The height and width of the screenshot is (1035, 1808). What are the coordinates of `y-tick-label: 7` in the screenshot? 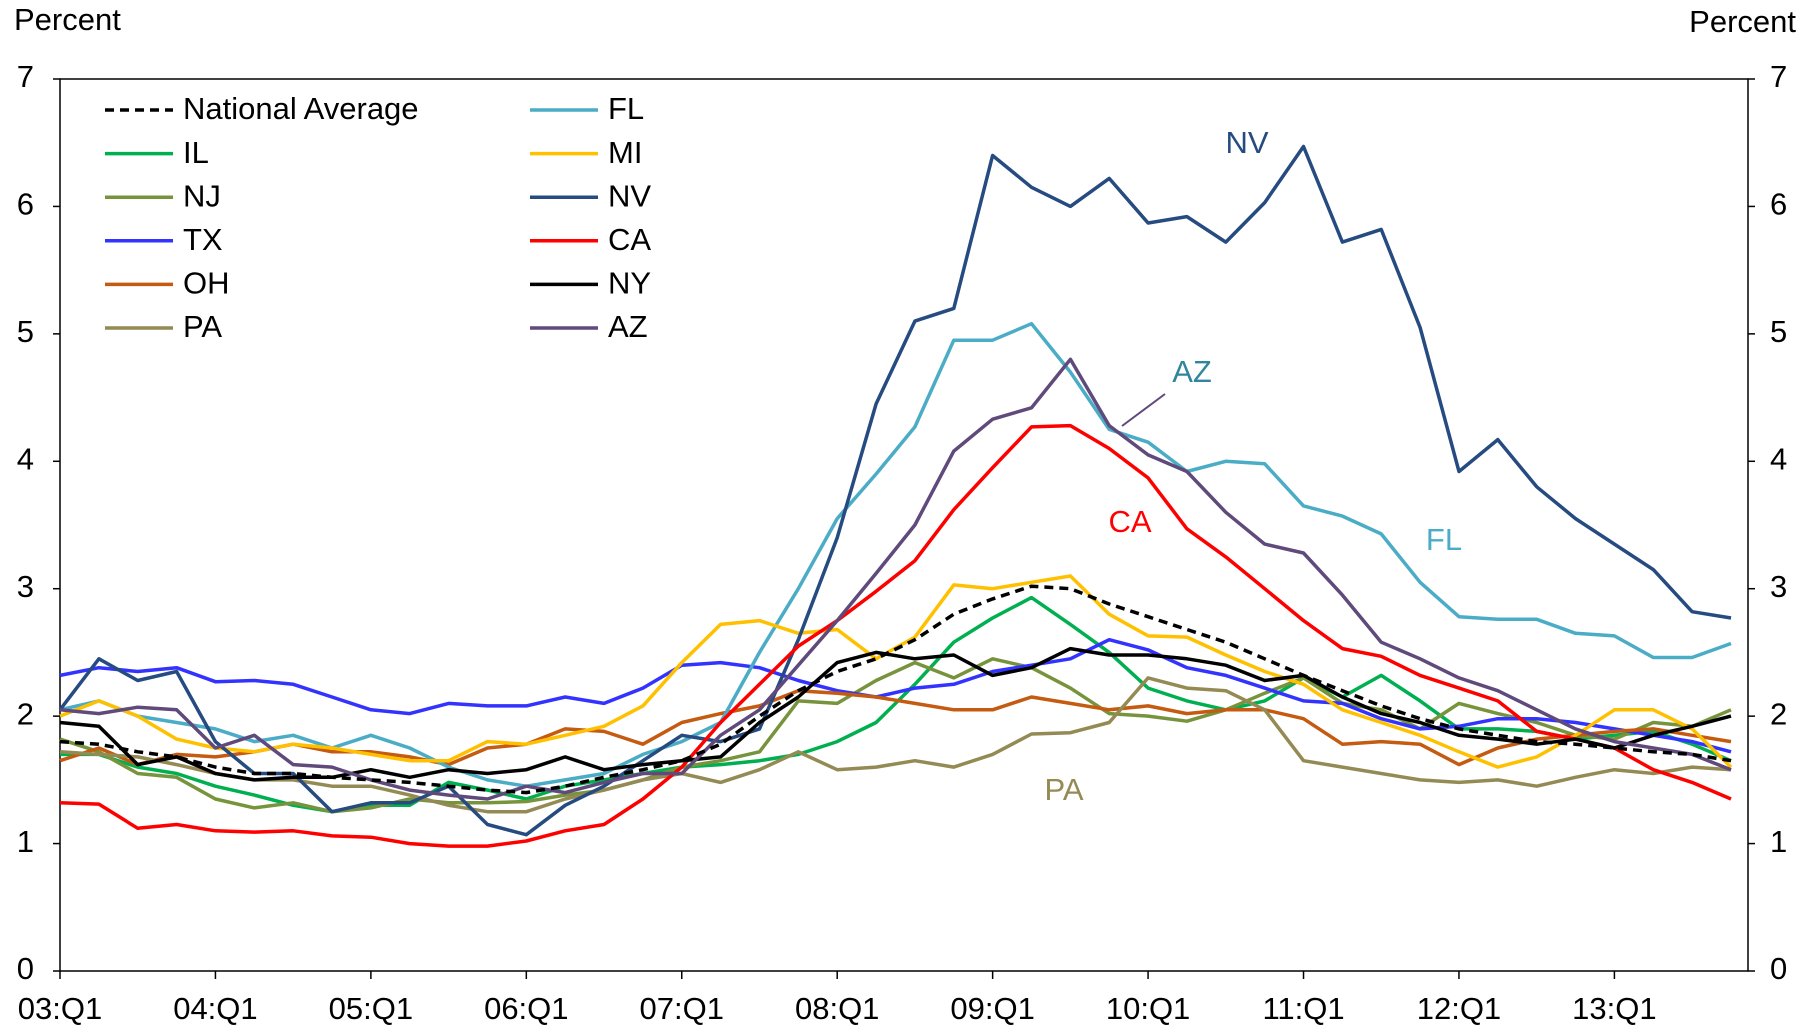 It's located at (25, 76).